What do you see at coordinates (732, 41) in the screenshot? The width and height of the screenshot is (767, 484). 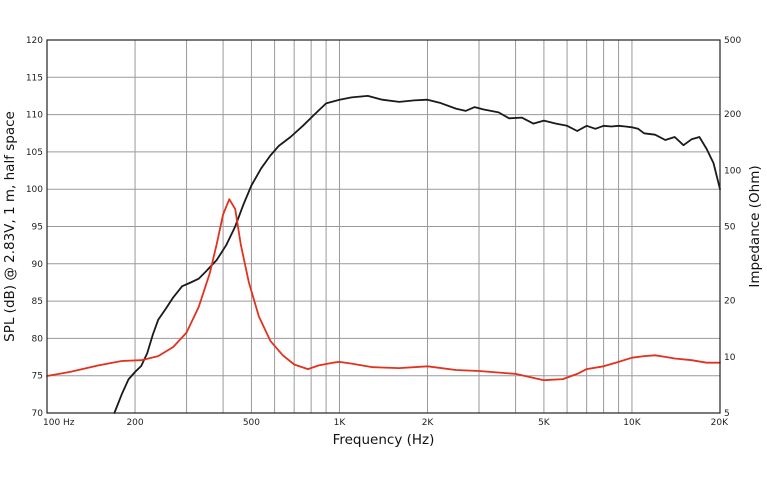 I see `y2-tick-label: 500` at bounding box center [732, 41].